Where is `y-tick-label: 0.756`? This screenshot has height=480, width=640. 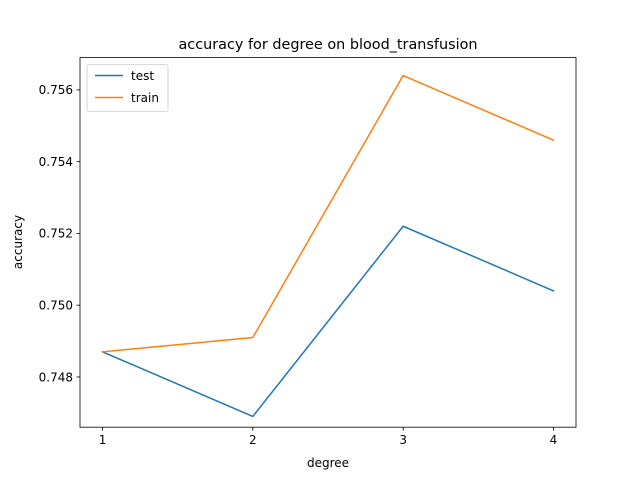 y-tick-label: 0.756 is located at coordinates (56, 90).